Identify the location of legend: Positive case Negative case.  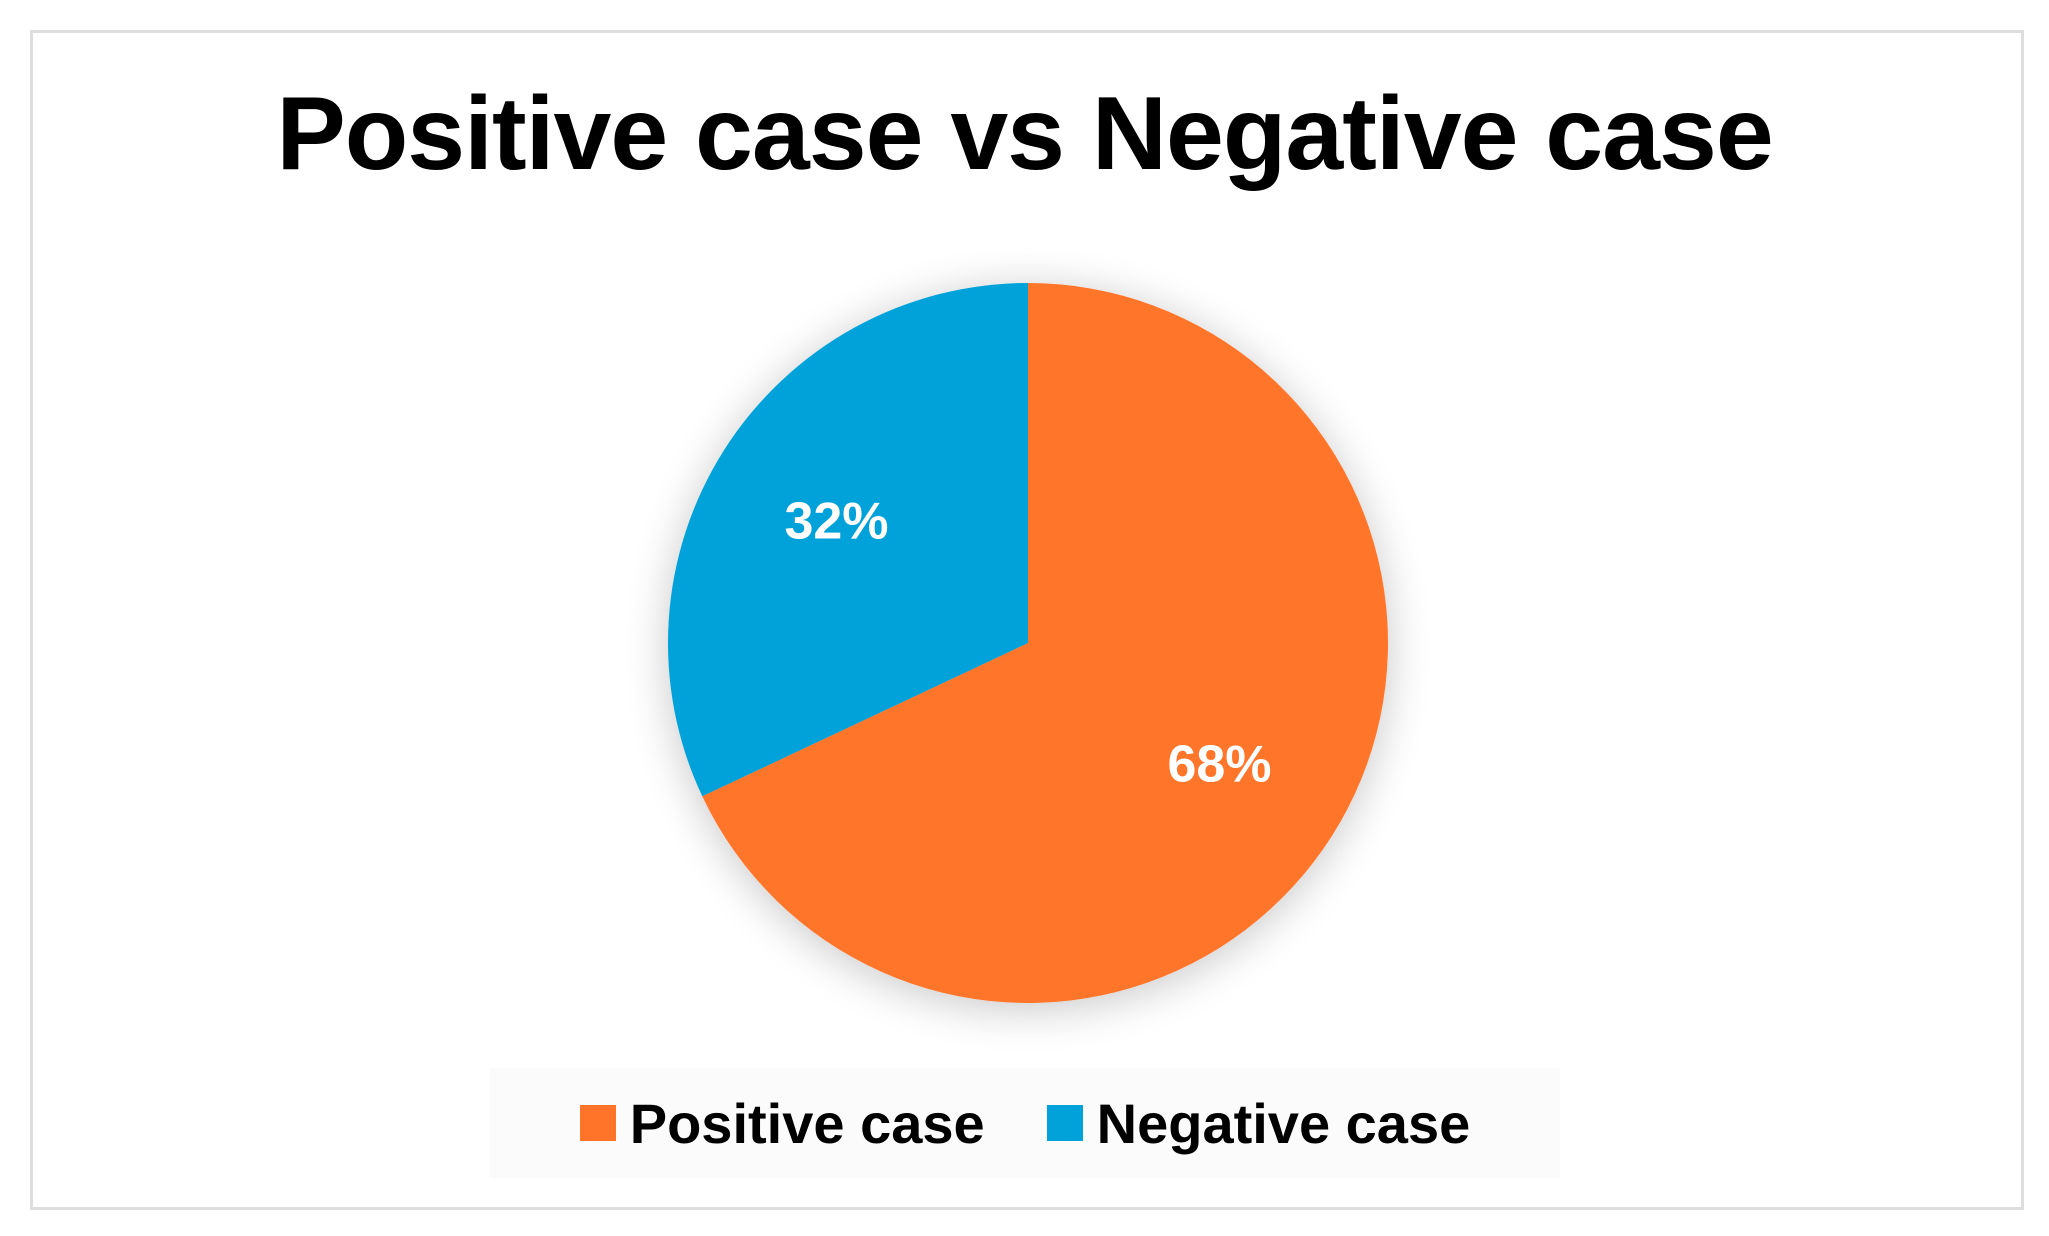
(1025, 1123).